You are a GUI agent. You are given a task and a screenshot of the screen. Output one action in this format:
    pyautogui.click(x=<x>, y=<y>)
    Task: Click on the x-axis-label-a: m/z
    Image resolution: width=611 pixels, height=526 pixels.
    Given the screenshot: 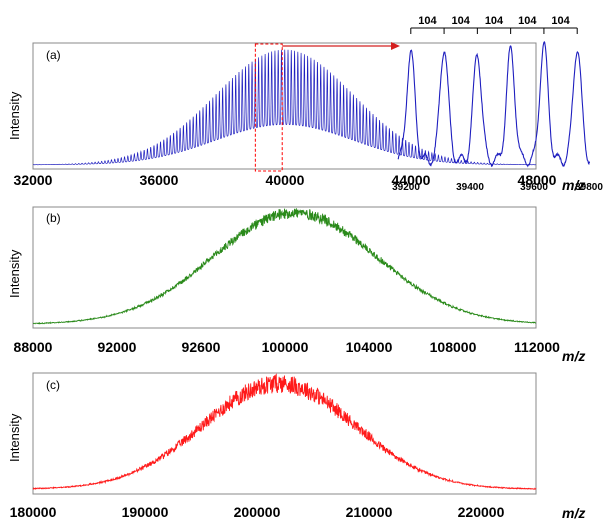 What is the action you would take?
    pyautogui.click(x=573, y=185)
    